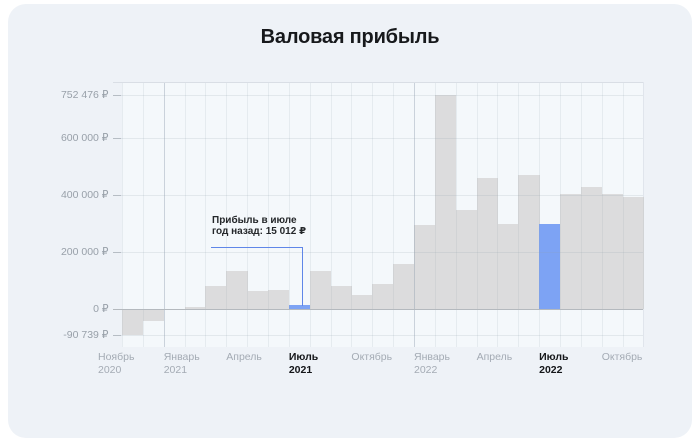 The height and width of the screenshot is (442, 700). What do you see at coordinates (86, 335) in the screenshot?
I see `y-axis-label: -90 739 ₽` at bounding box center [86, 335].